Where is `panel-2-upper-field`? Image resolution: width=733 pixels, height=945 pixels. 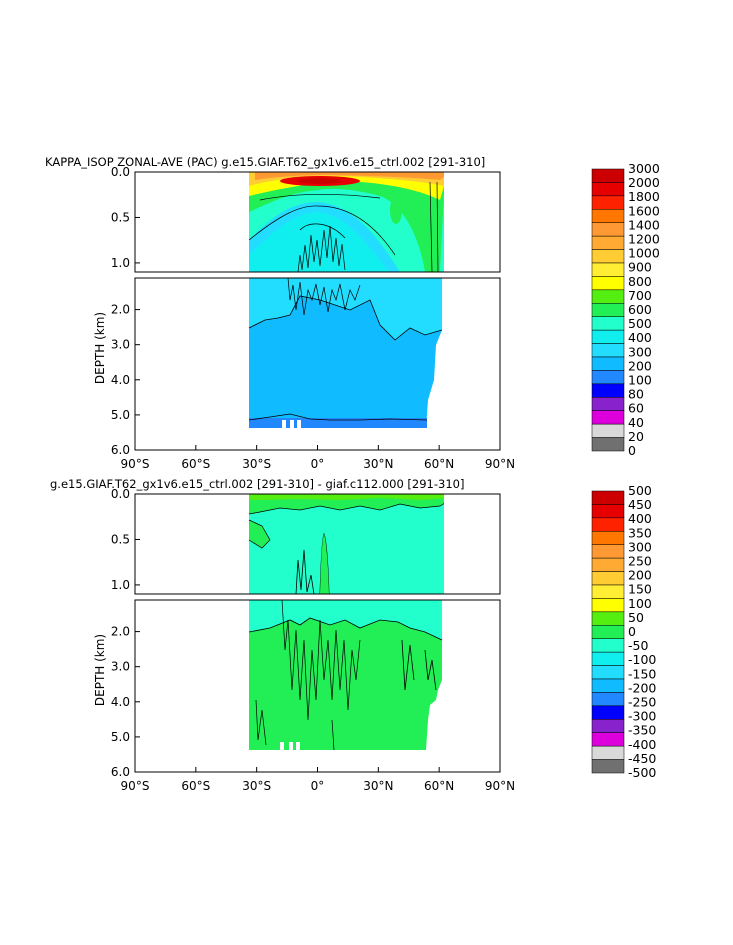 panel-2-upper-field is located at coordinates (374, 544).